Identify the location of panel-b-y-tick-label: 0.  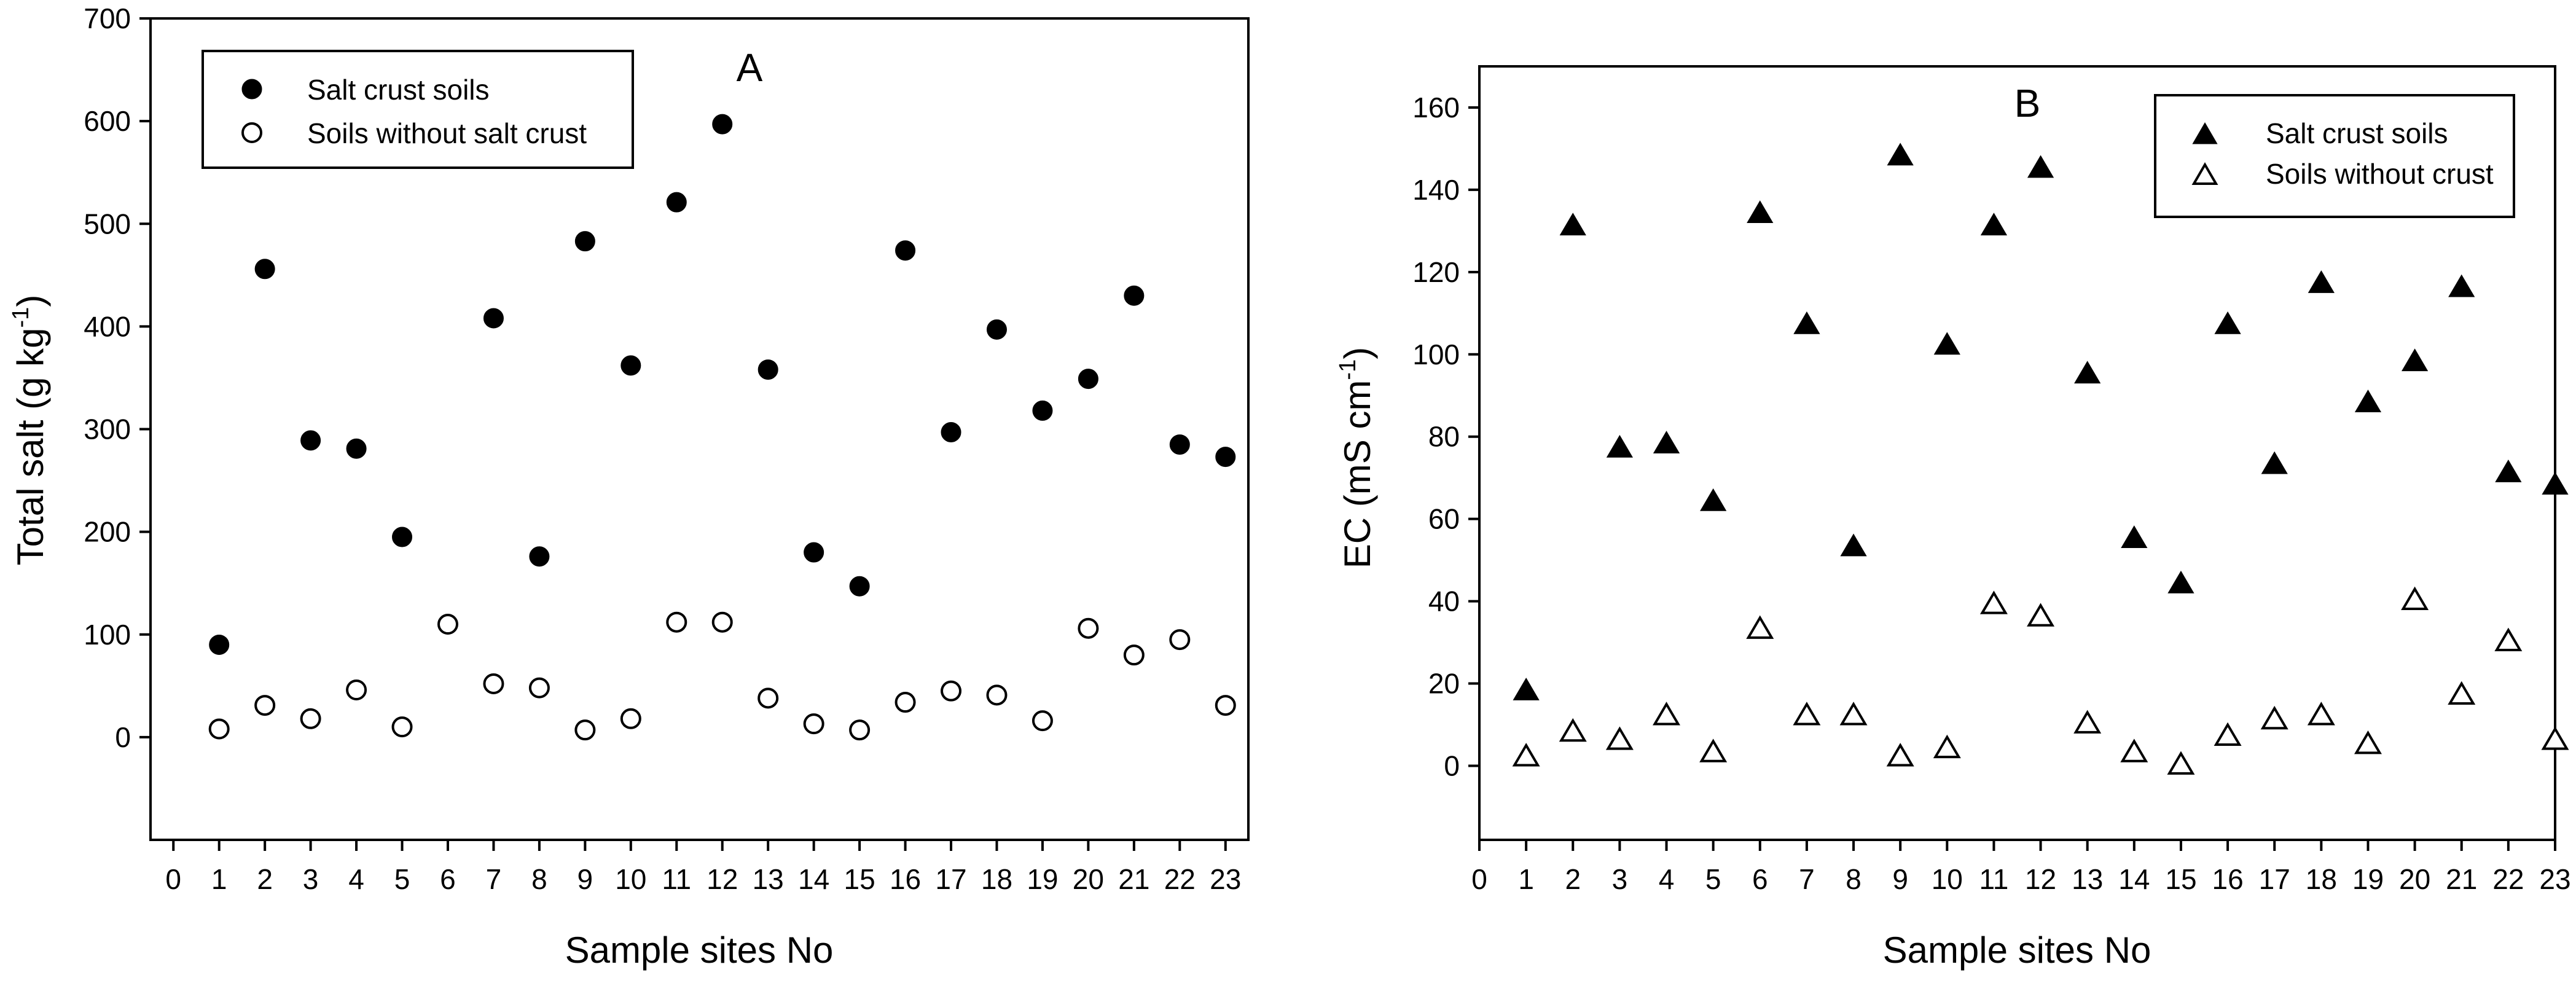
(1452, 765).